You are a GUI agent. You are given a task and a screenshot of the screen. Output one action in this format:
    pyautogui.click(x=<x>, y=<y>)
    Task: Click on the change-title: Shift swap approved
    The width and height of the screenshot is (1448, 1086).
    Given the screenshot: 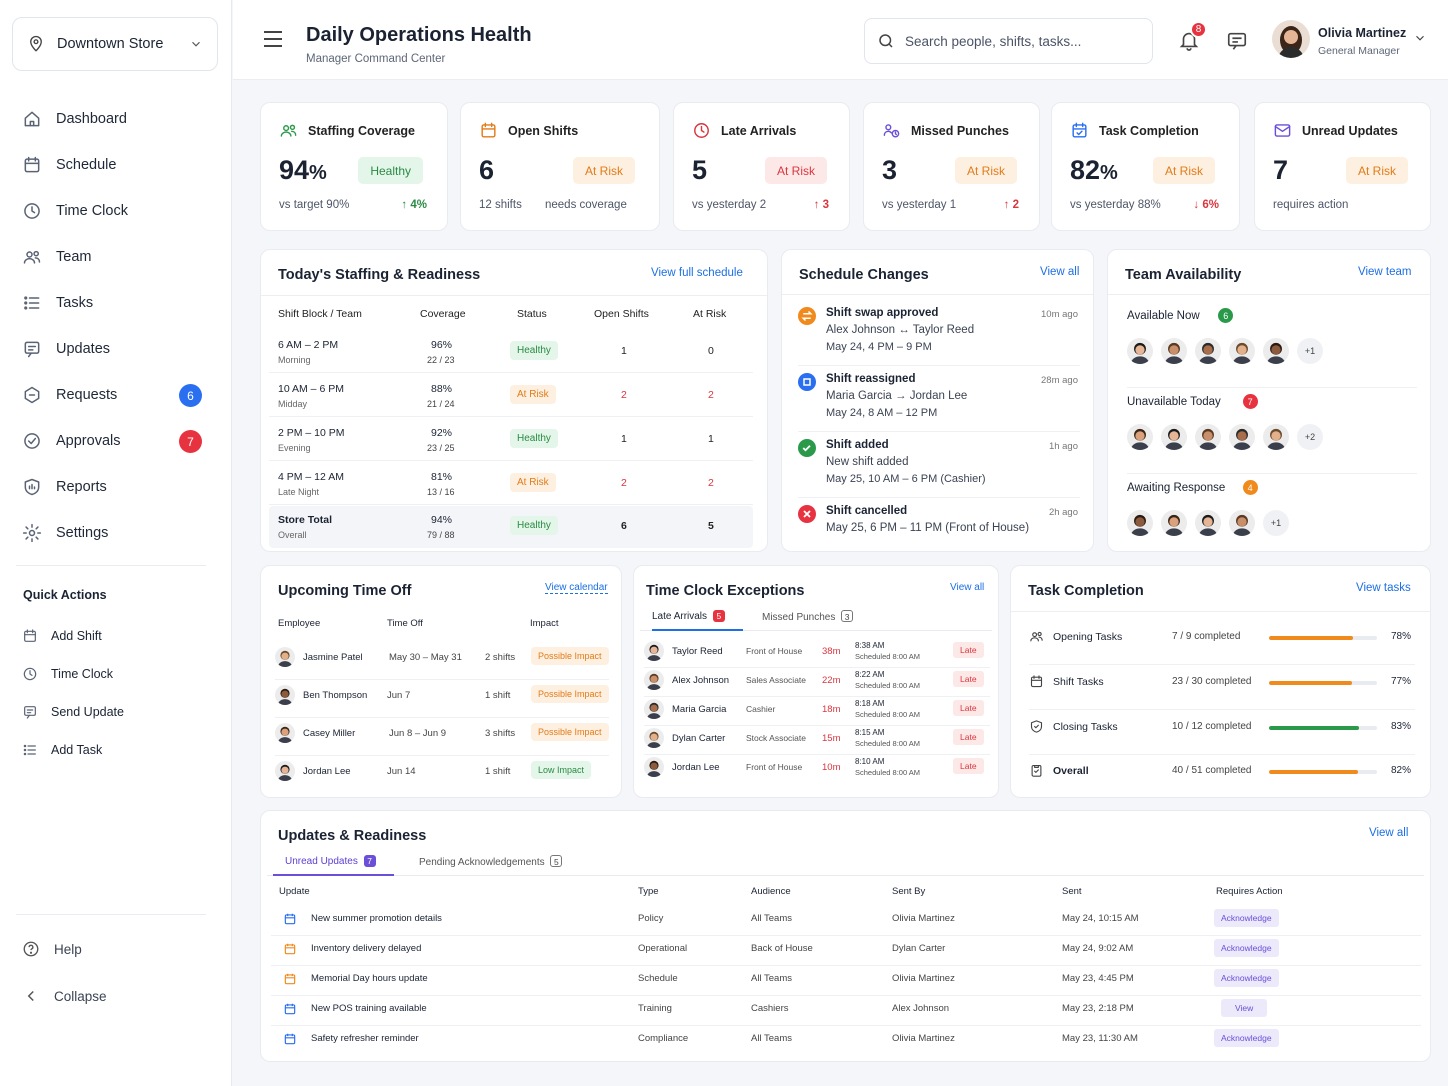 What is the action you would take?
    pyautogui.click(x=882, y=313)
    